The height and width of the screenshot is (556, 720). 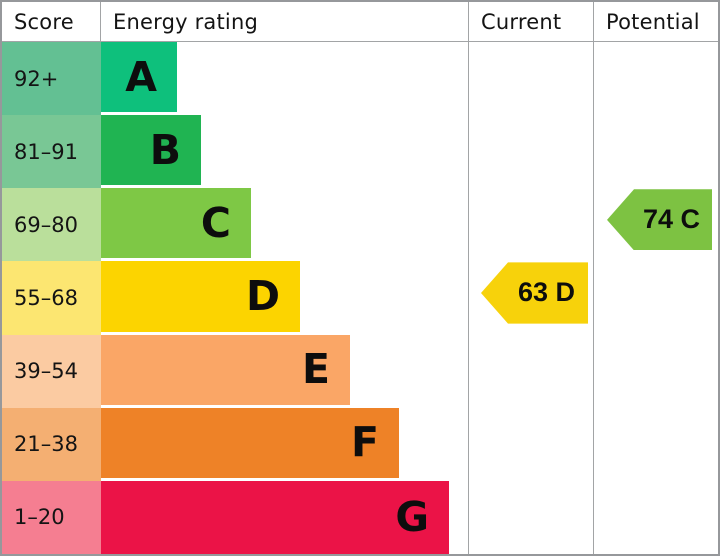 I want to click on header-potential: Potential, so click(x=653, y=21).